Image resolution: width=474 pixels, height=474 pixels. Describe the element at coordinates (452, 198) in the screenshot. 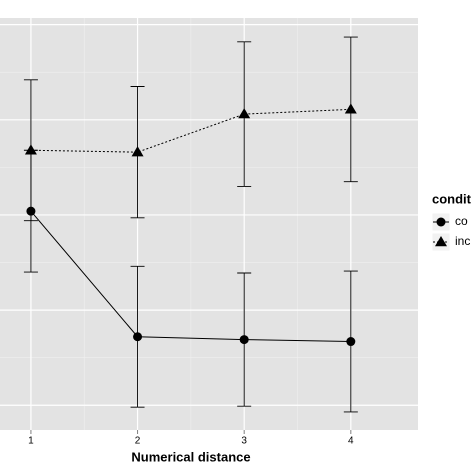

I see `legend-title: condit` at that location.